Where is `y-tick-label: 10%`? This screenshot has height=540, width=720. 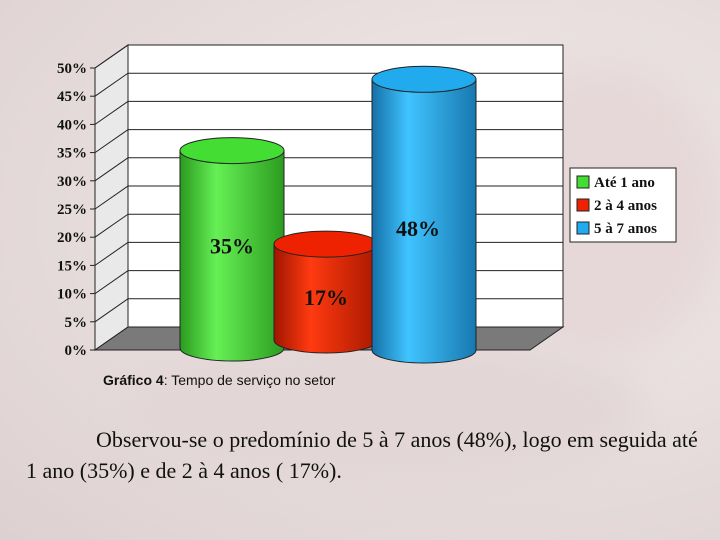
y-tick-label: 10% is located at coordinates (72, 295).